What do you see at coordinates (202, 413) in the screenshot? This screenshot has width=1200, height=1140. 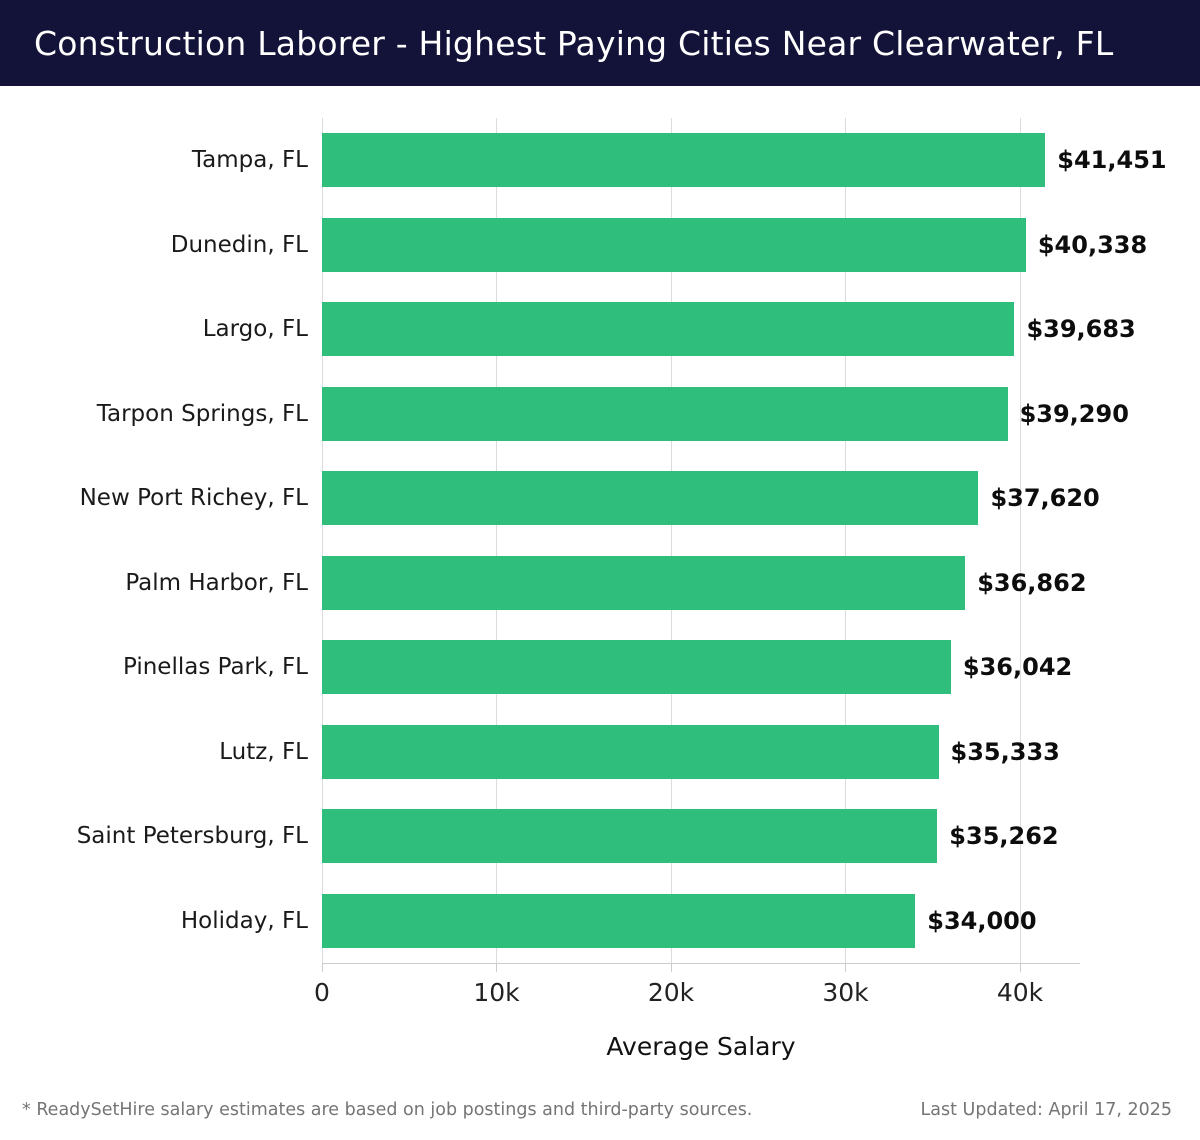 I see `category-label: Tarpon Springs, FL` at bounding box center [202, 413].